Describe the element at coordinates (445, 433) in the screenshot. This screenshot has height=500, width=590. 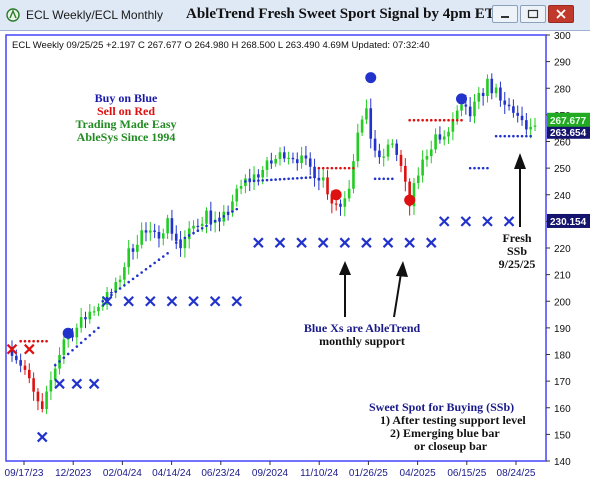
I see `ssb-line: 2) Emerging blue bar` at that location.